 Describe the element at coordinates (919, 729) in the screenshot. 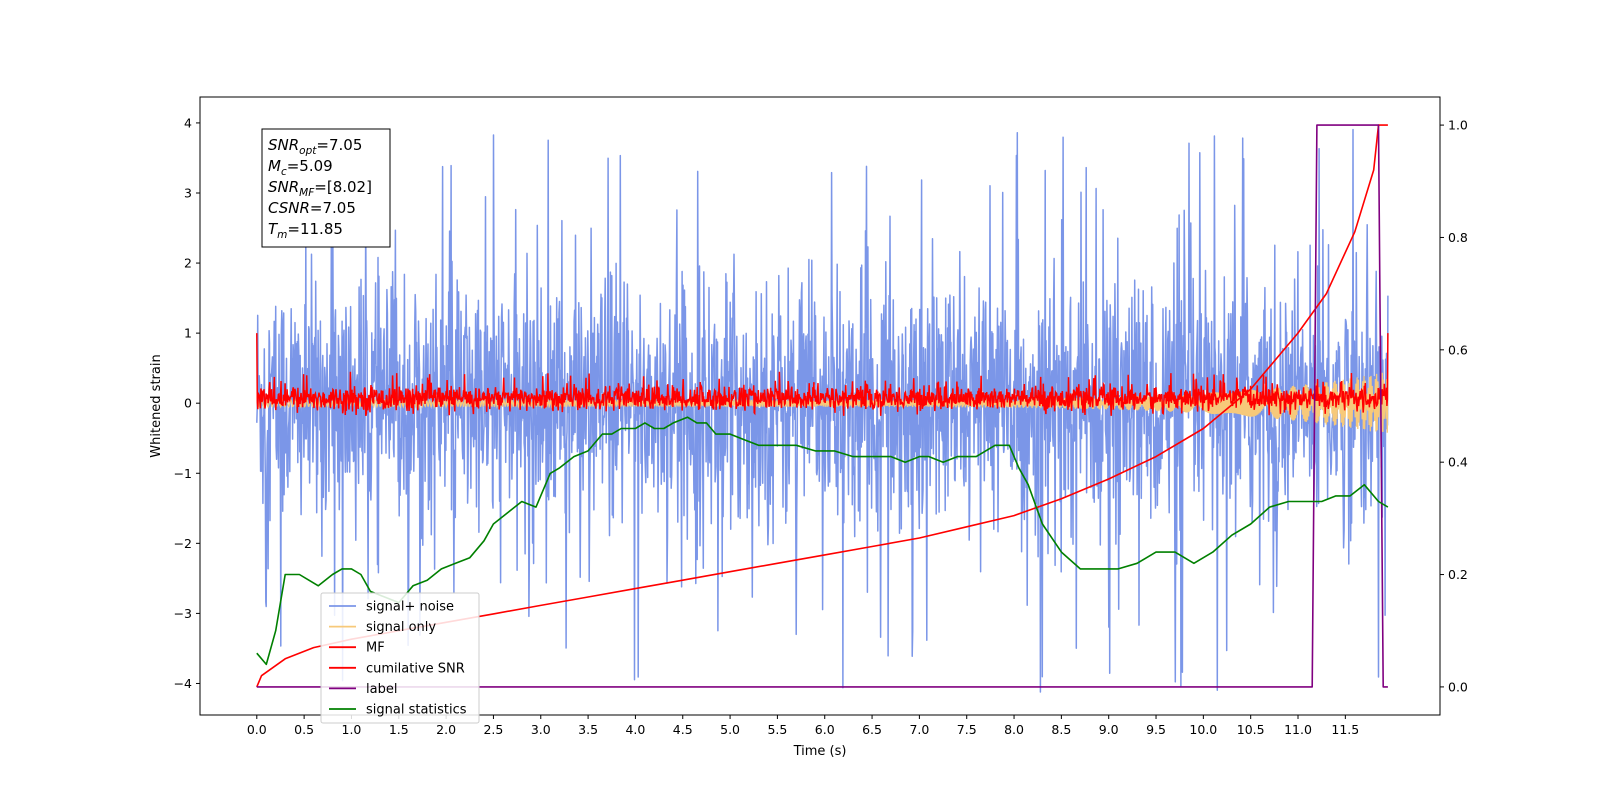

I see `x-tick-label: 7.0` at that location.